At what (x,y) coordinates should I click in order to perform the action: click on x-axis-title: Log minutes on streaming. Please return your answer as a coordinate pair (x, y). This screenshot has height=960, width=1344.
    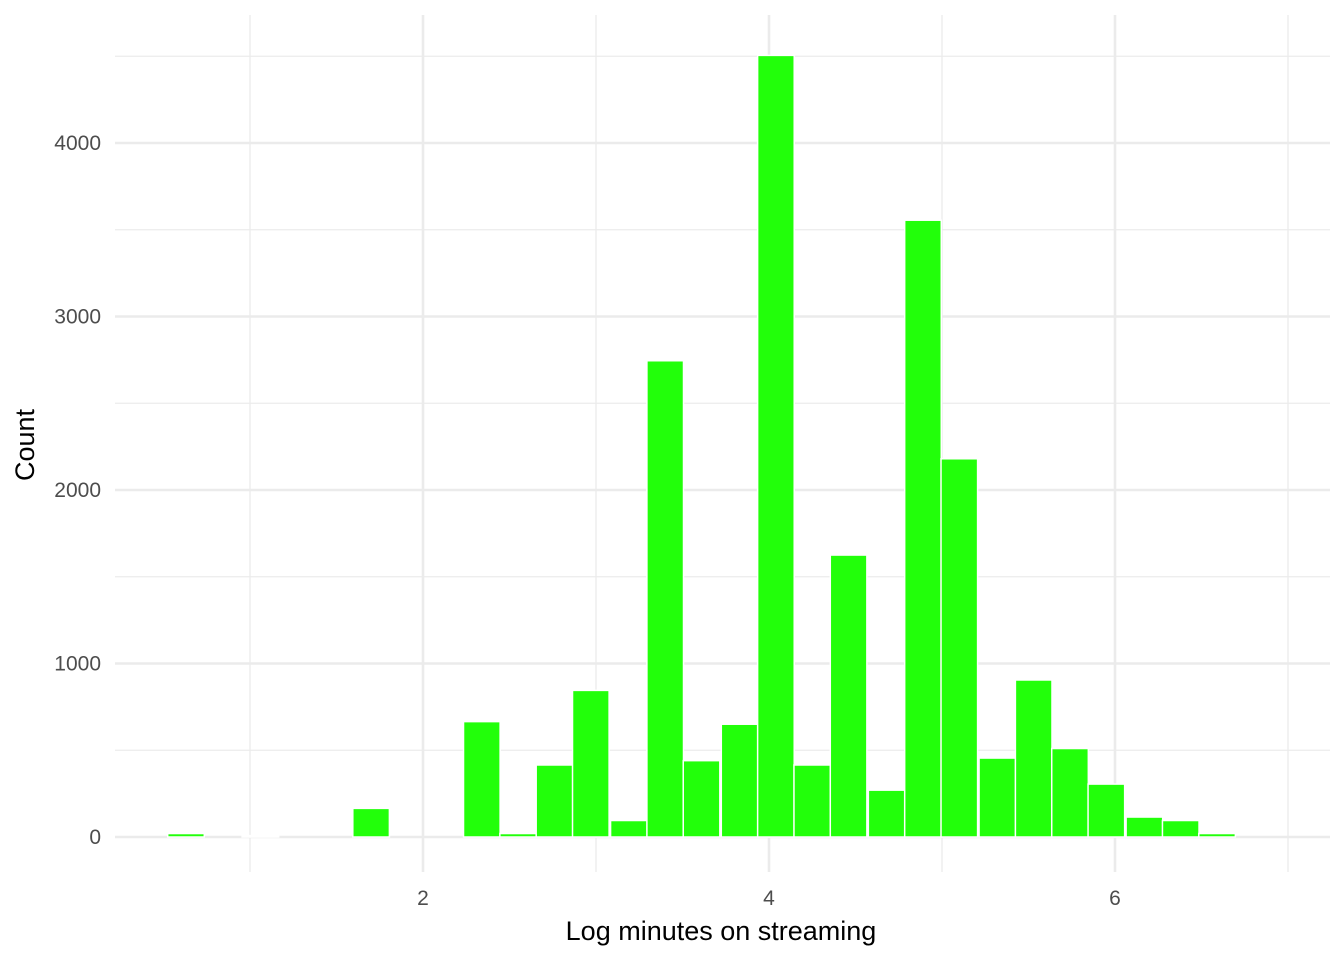
    Looking at the image, I should click on (721, 931).